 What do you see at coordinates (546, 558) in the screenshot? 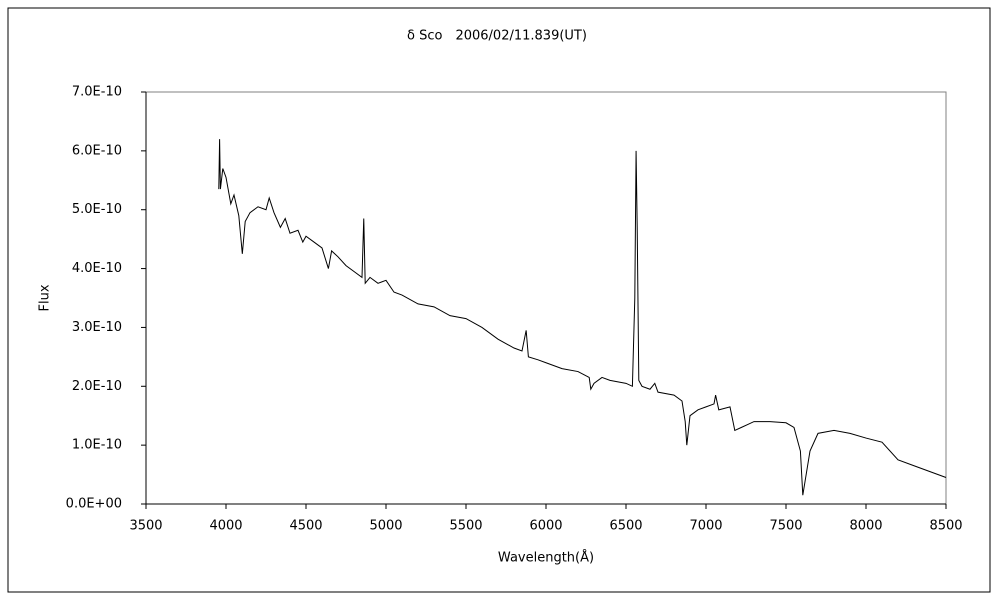
I see `x-axis-label: Wavelength(Å)` at bounding box center [546, 558].